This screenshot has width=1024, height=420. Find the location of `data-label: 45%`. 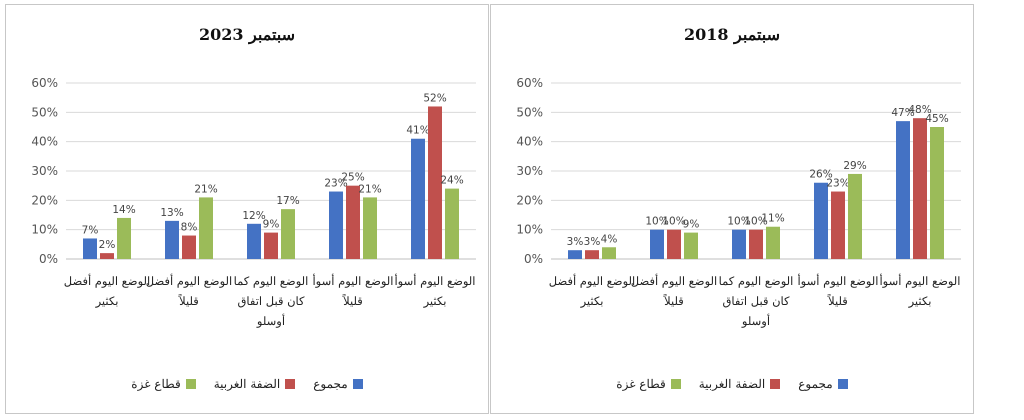

data-label: 45% is located at coordinates (936, 119).